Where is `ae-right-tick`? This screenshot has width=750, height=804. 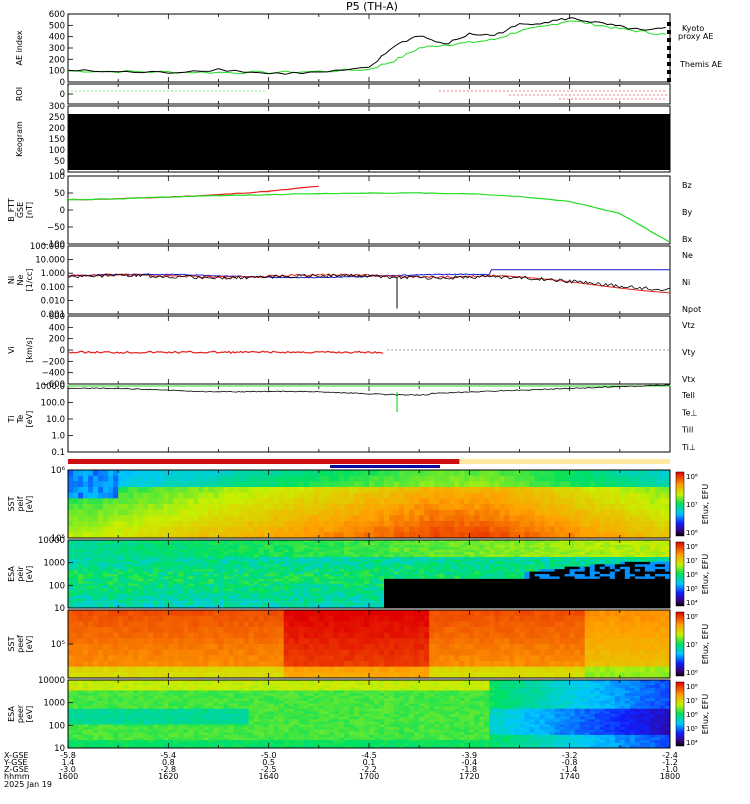
ae-right-tick is located at coordinates (669, 24).